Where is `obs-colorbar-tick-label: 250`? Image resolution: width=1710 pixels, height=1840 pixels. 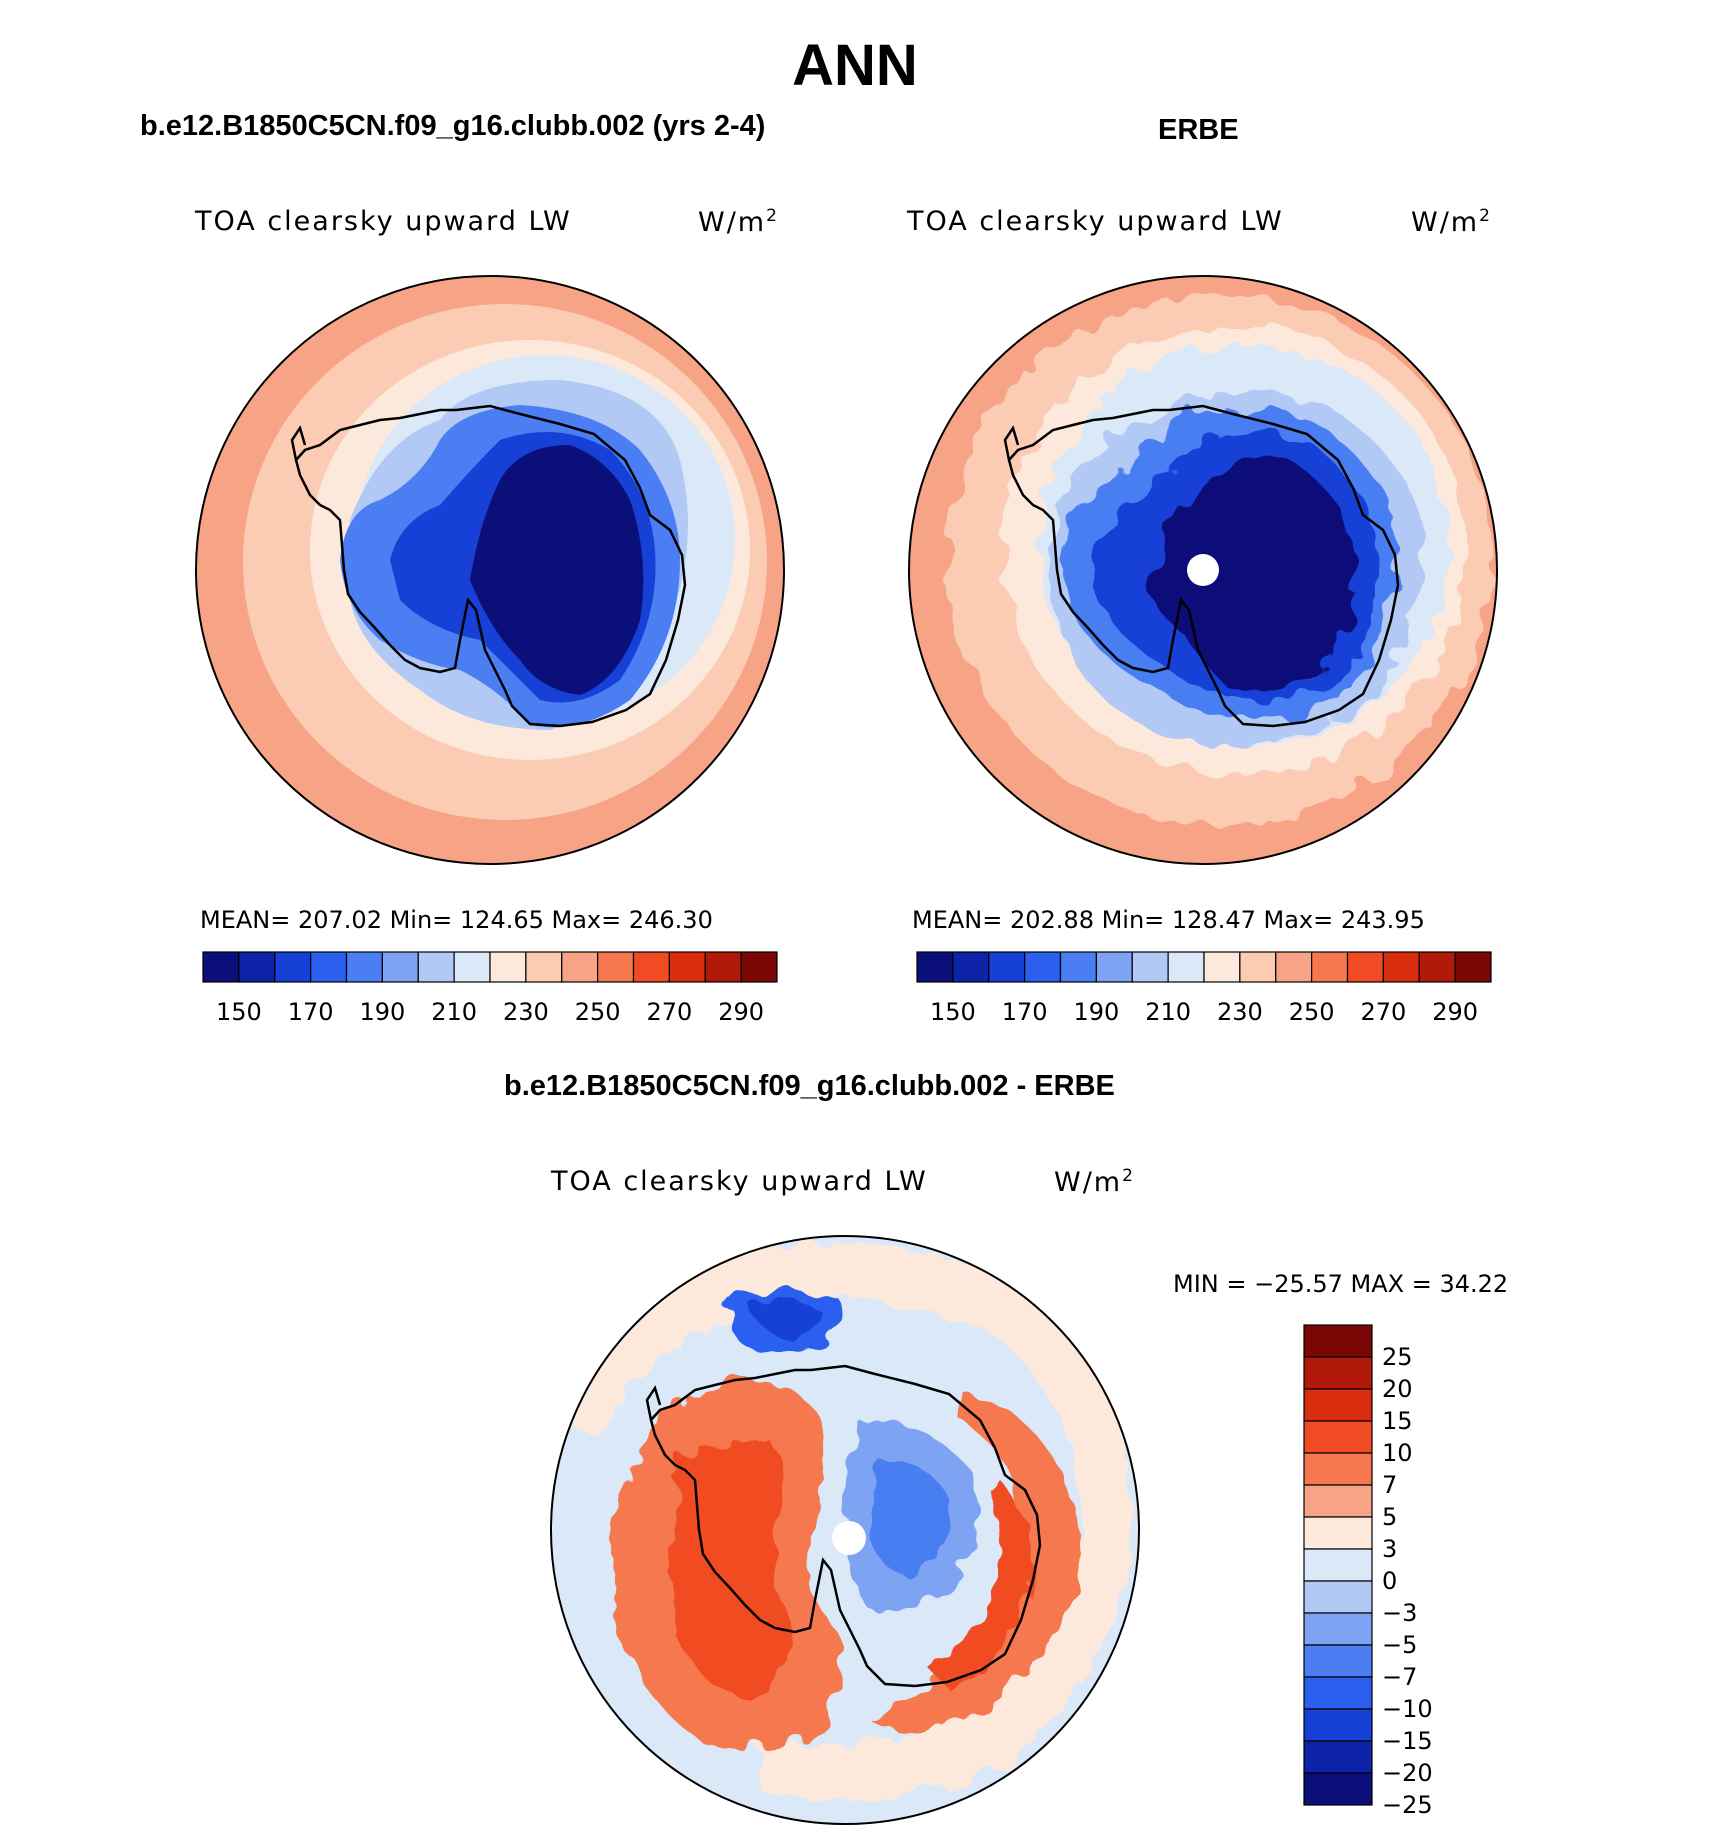 obs-colorbar-tick-label: 250 is located at coordinates (1312, 1012).